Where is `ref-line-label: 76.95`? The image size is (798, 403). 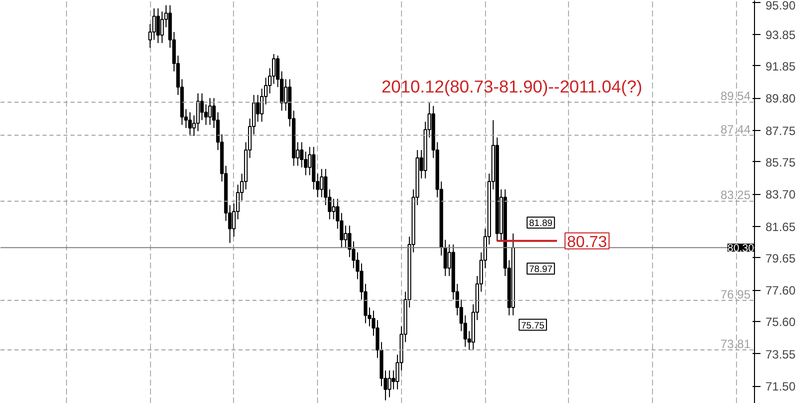 ref-line-label: 76.95 is located at coordinates (735, 294).